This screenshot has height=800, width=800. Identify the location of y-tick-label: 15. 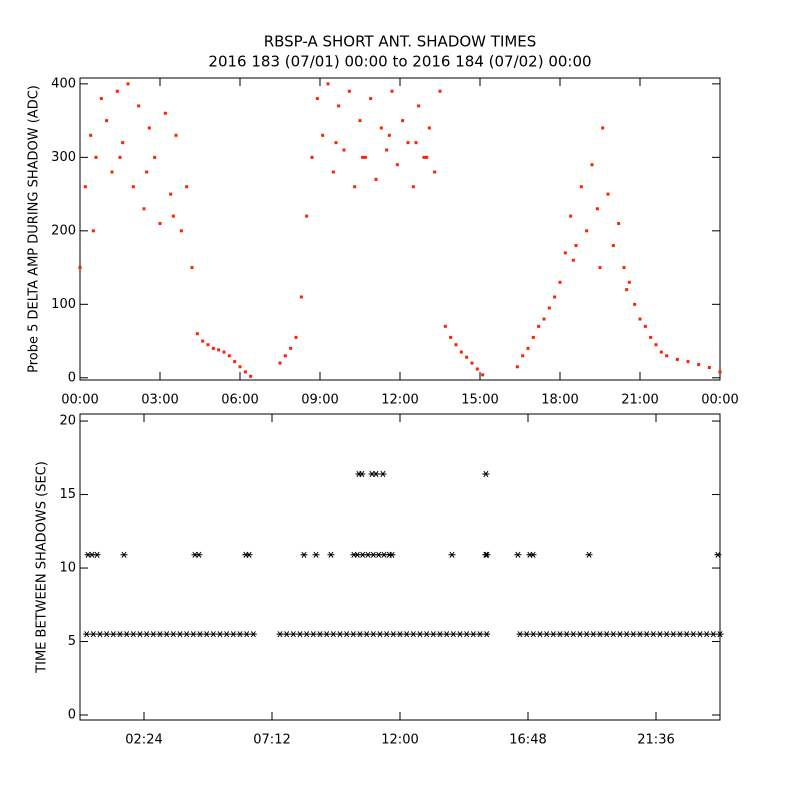
(67, 494).